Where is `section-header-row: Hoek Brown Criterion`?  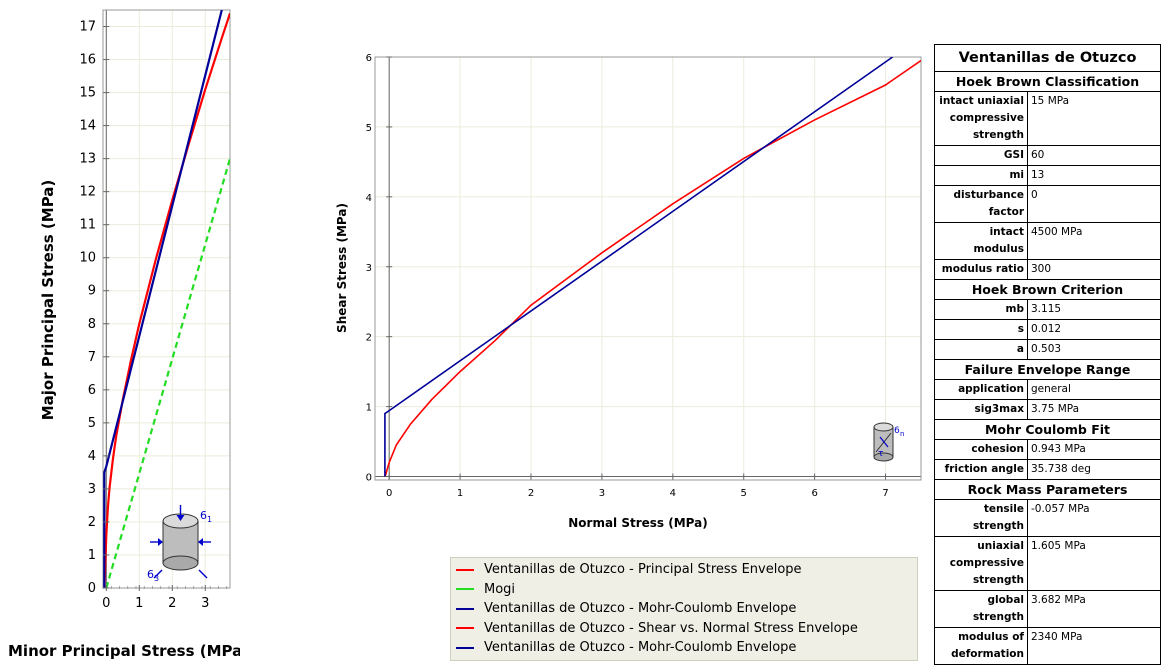
section-header-row: Hoek Brown Criterion is located at coordinates (1047, 289).